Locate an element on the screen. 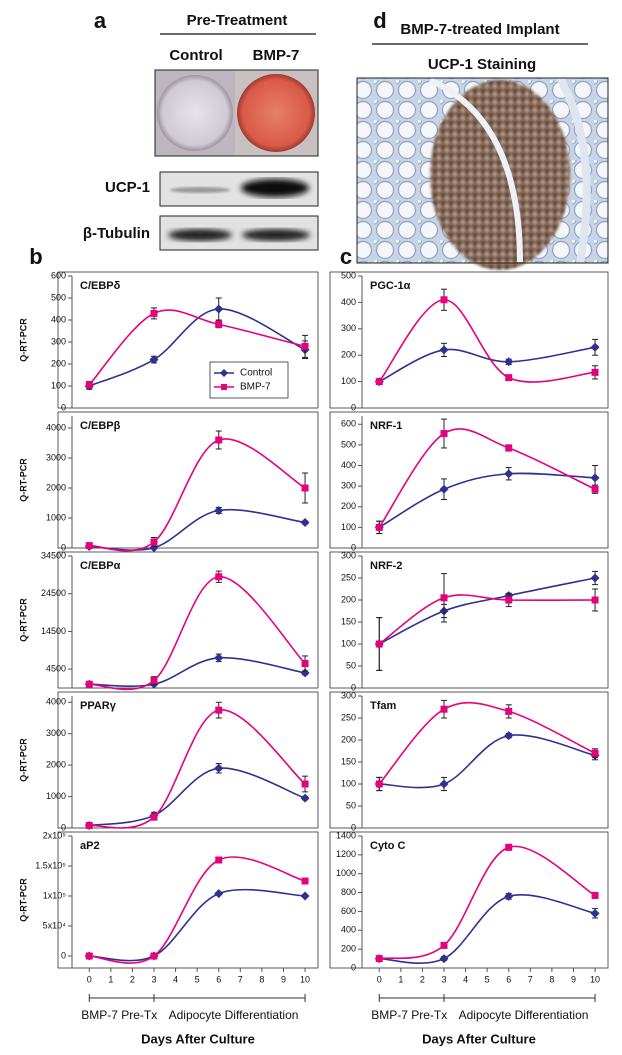 This screenshot has height=1055, width=622. y-tick-label: 14500 is located at coordinates (53, 631).